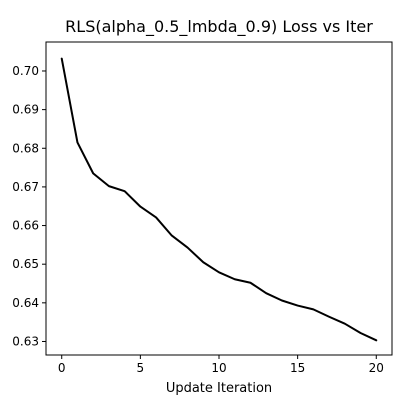  What do you see at coordinates (219, 388) in the screenshot?
I see `x-axis-label: Update Iteration` at bounding box center [219, 388].